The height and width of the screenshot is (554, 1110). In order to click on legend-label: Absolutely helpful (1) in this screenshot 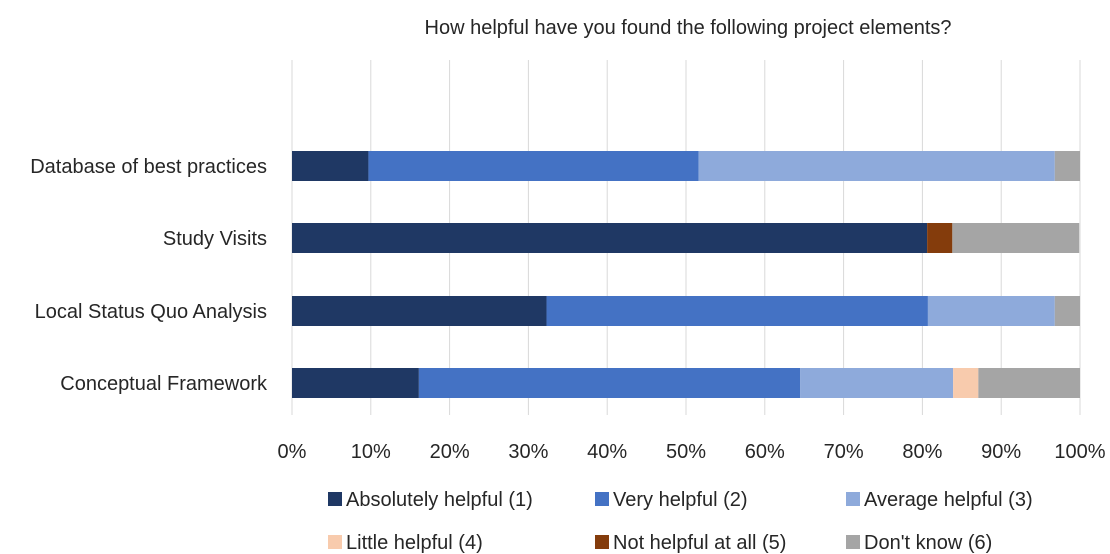, I will do `click(439, 500)`.